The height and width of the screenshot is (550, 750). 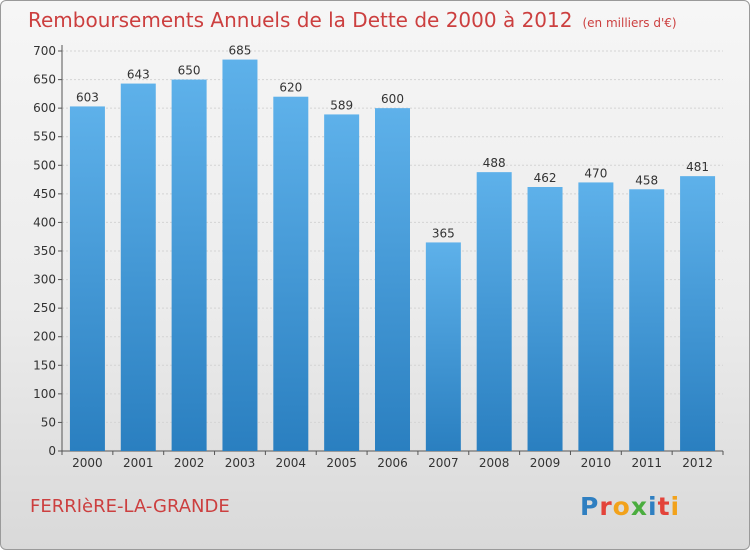 What do you see at coordinates (590, 506) in the screenshot?
I see `logo-letter: P` at bounding box center [590, 506].